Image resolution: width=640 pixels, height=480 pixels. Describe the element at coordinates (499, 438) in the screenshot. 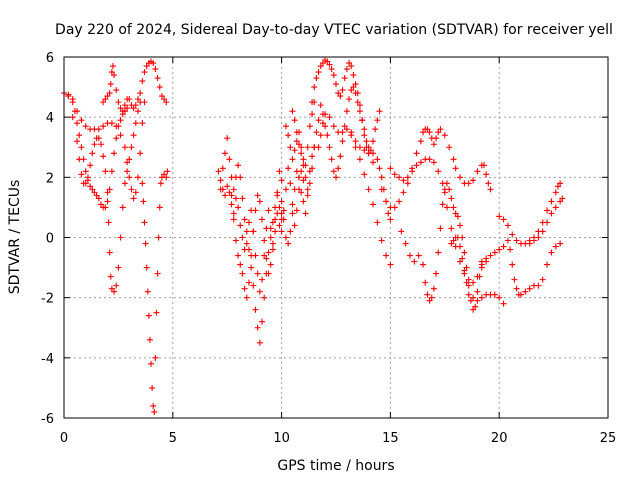

I see `x-tick-label: 20` at that location.